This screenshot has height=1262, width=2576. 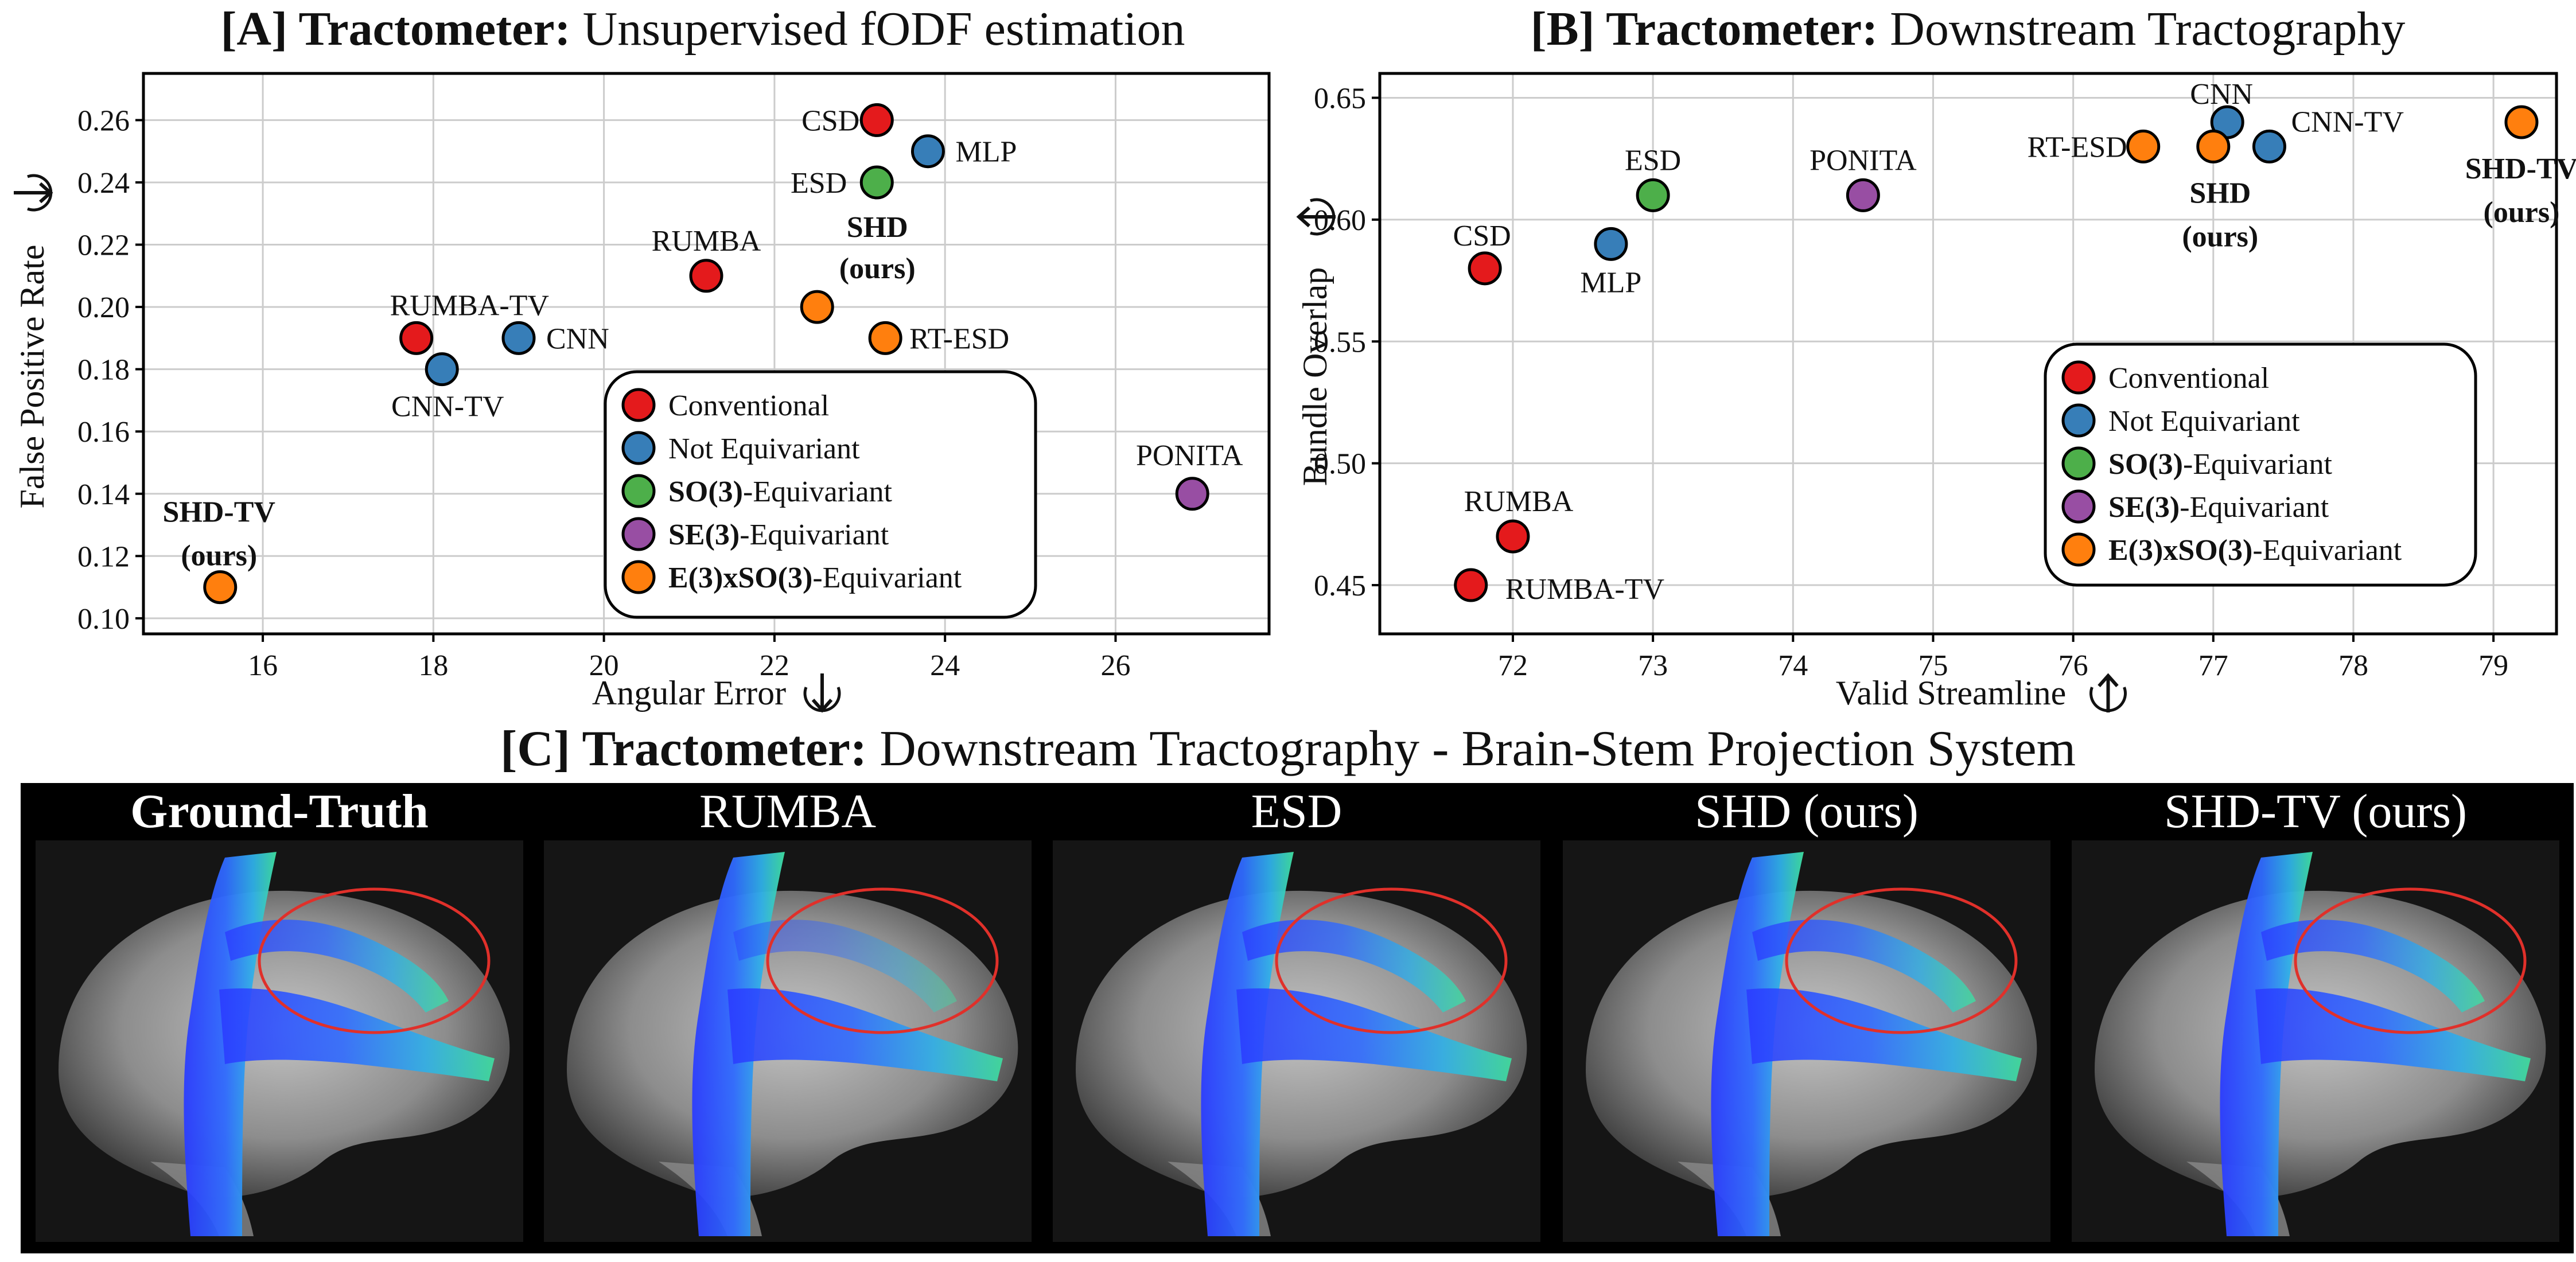 I want to click on chart-title-rest: Downstream Tractography, so click(x=2141, y=29).